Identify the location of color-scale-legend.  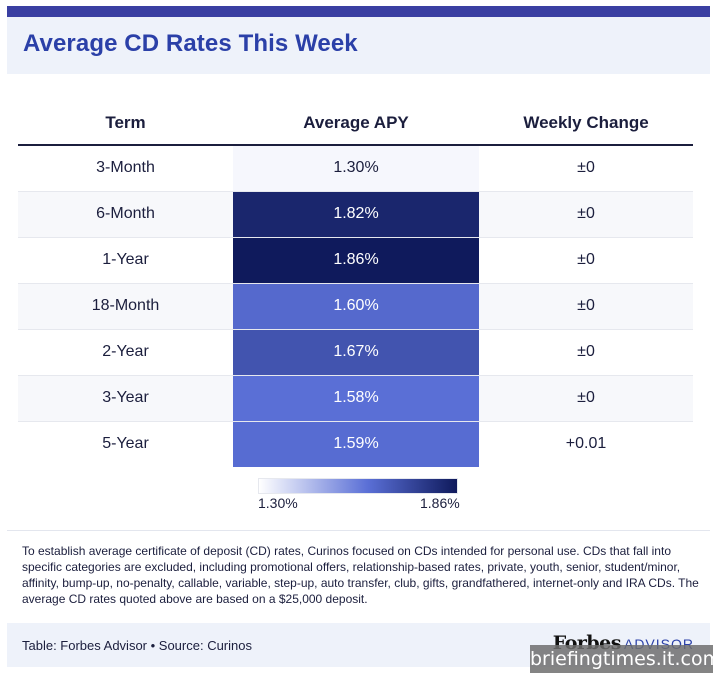
(358, 486).